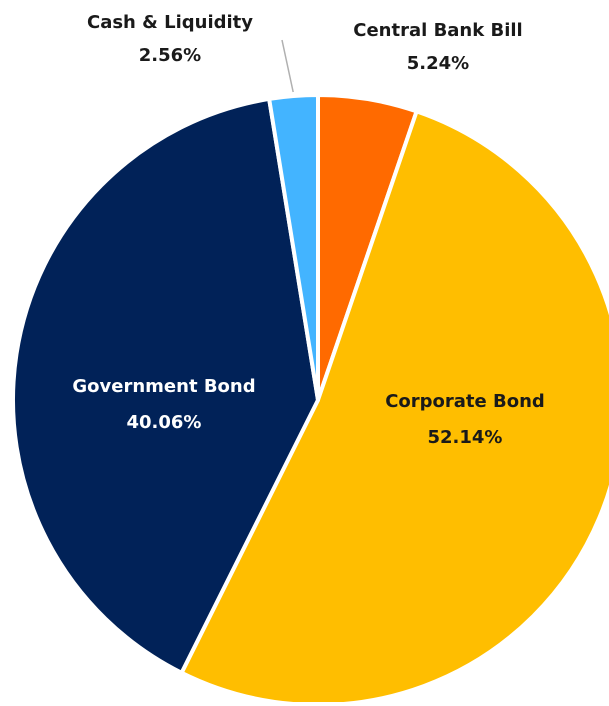 This screenshot has width=609, height=706. I want to click on leader-lines-layer, so click(287, 66).